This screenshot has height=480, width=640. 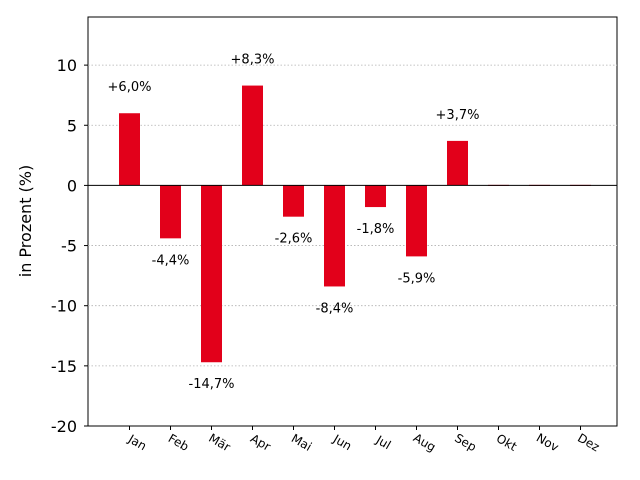 I want to click on y-axis-label: in Prozent (%), so click(x=25, y=221).